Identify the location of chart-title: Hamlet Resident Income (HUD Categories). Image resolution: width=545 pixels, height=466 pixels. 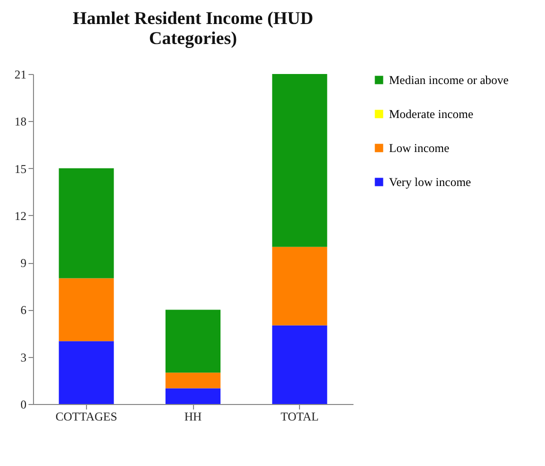
(193, 28).